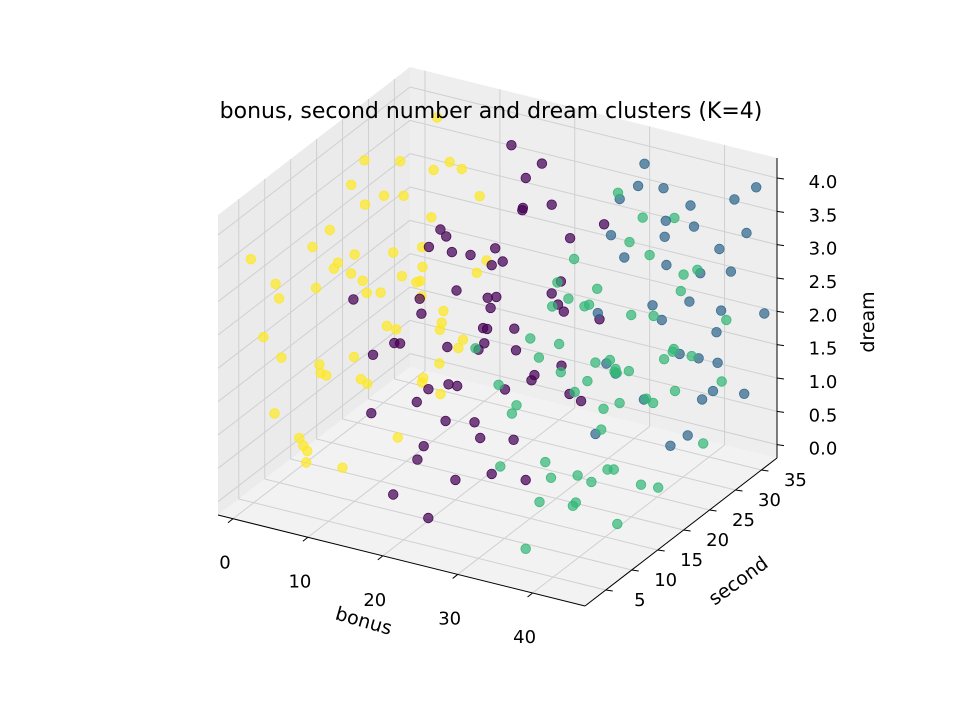  I want to click on y-axis-label: second, so click(739, 581).